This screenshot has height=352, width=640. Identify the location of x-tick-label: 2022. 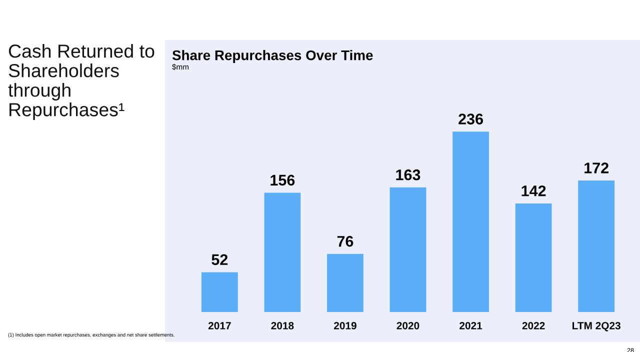
(533, 326).